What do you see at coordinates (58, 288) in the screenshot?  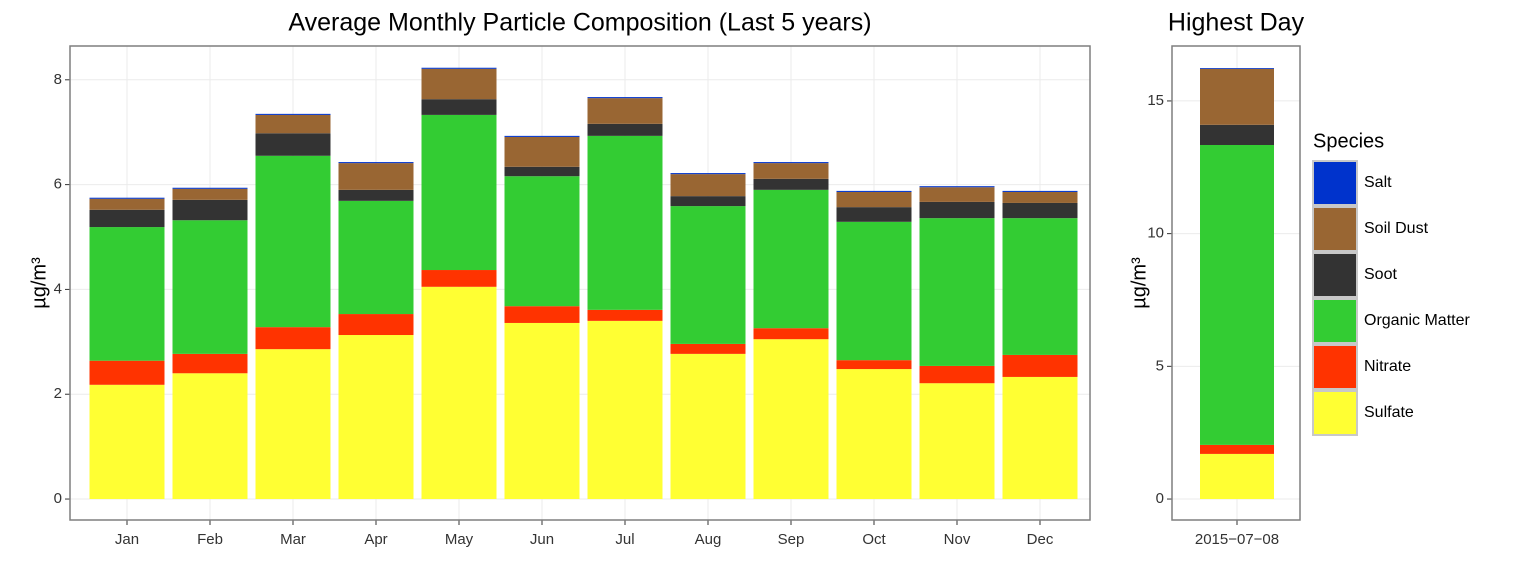 I see `y-tick-label: 4` at bounding box center [58, 288].